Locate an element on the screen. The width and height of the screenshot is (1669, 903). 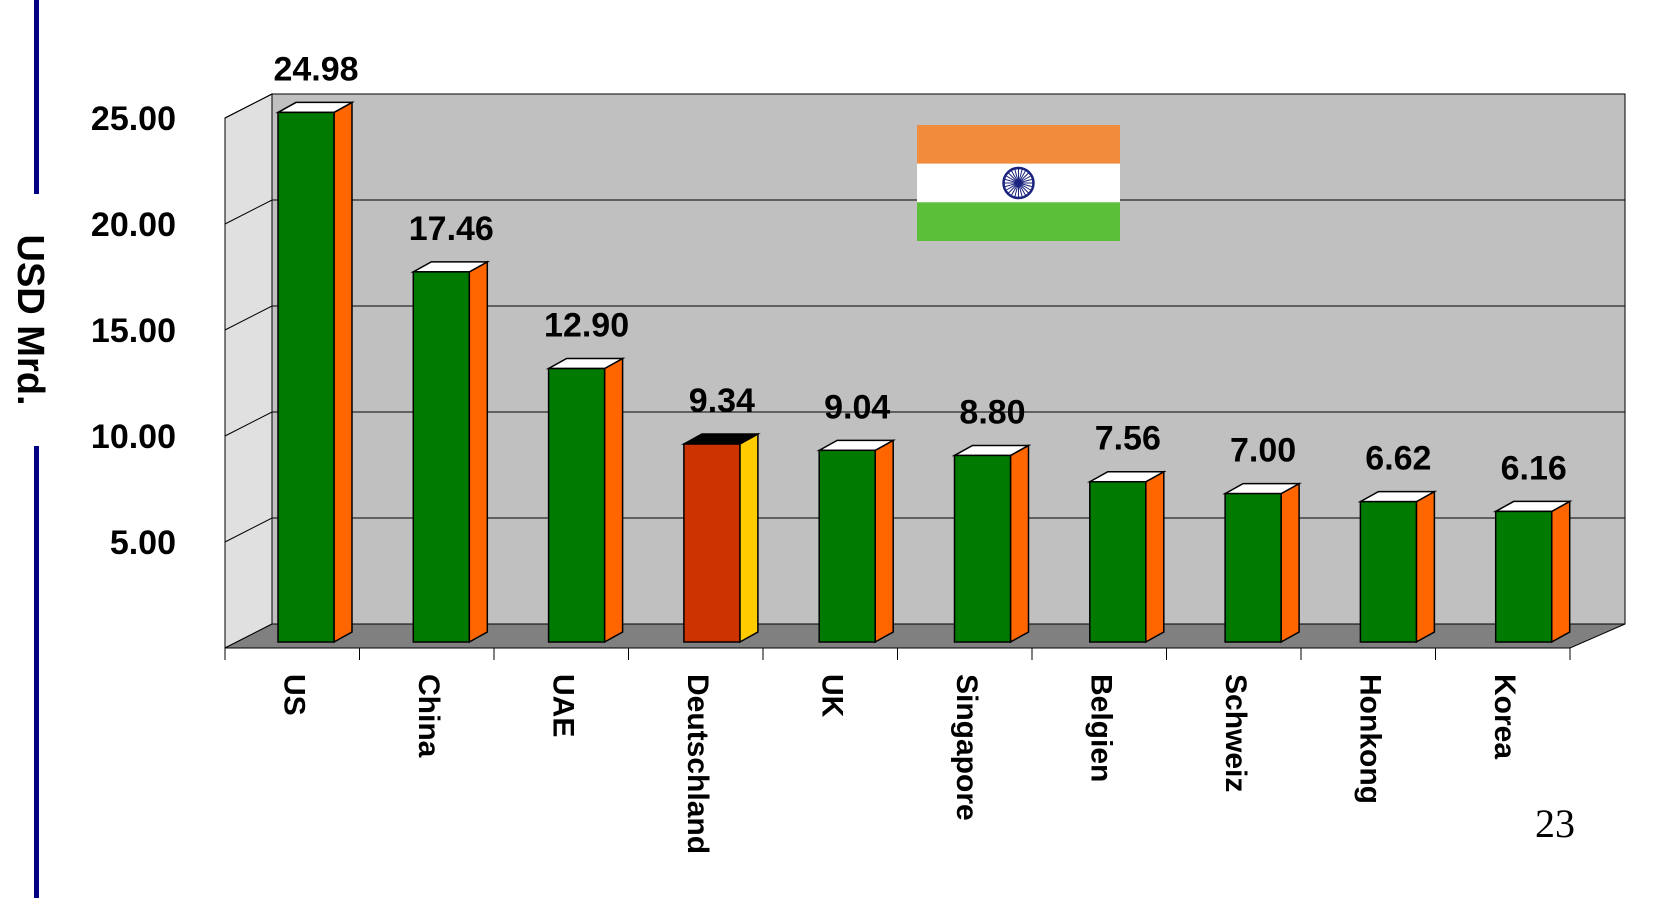
data-label: 8.80 is located at coordinates (992, 412).